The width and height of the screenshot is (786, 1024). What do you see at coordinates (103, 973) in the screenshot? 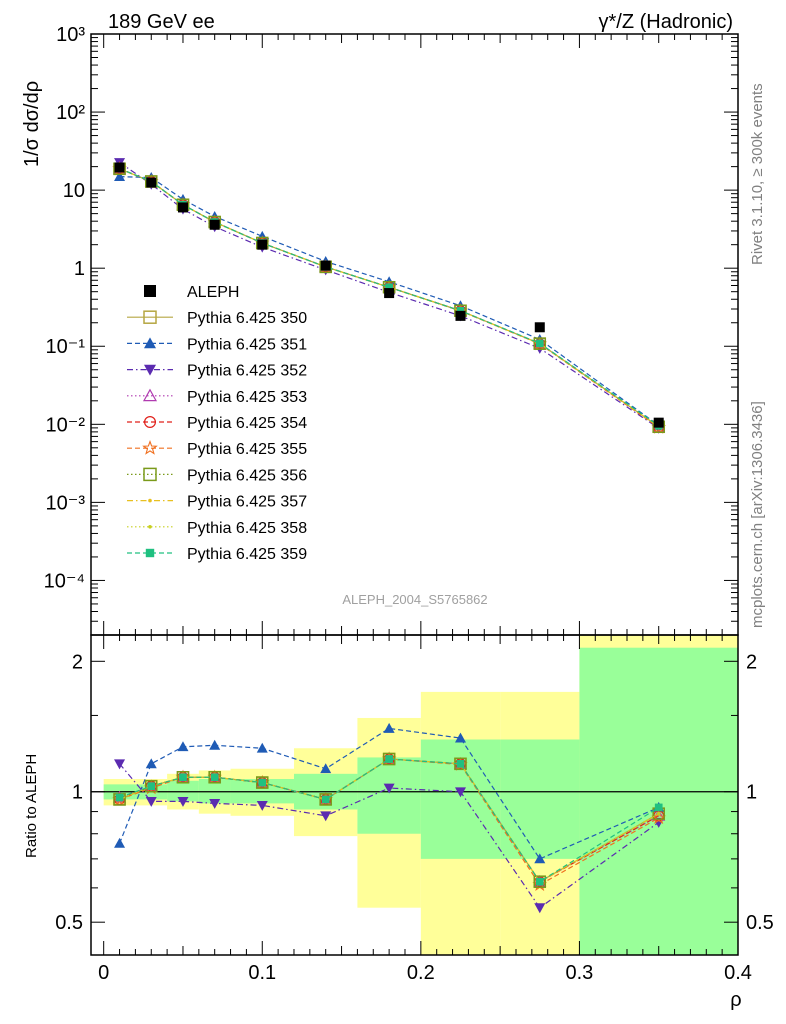
I see `x-tick-label: 0` at bounding box center [103, 973].